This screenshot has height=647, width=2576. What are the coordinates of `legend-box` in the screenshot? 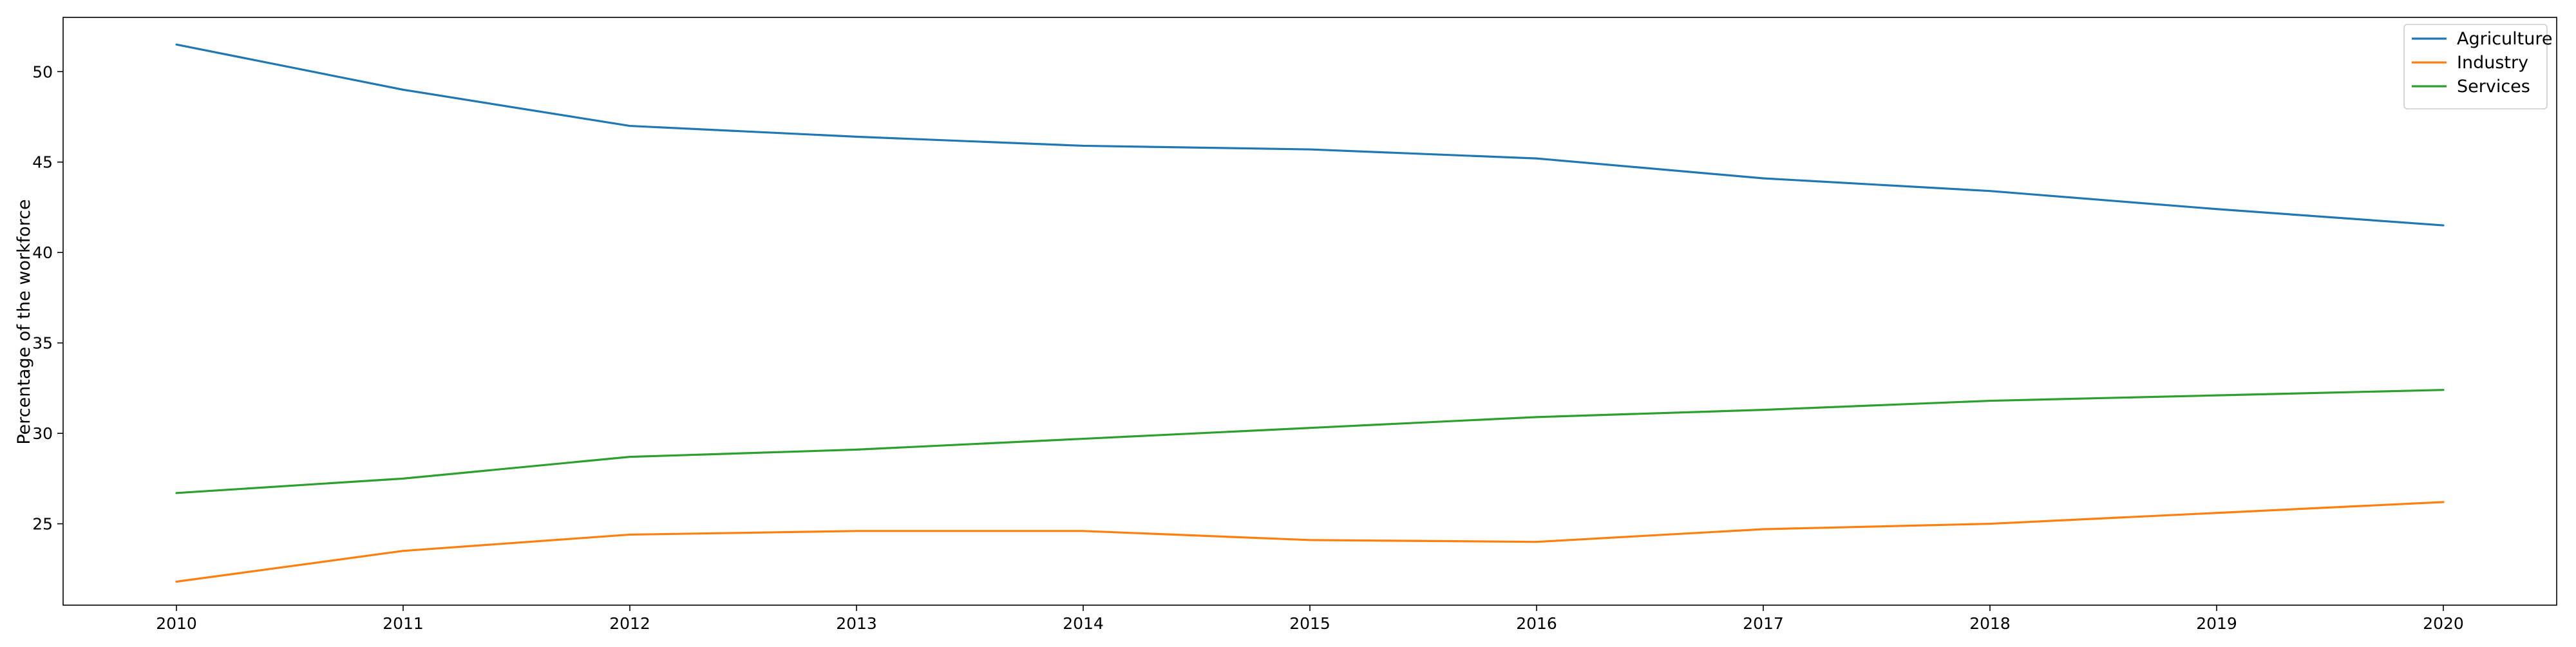 It's located at (2475, 66).